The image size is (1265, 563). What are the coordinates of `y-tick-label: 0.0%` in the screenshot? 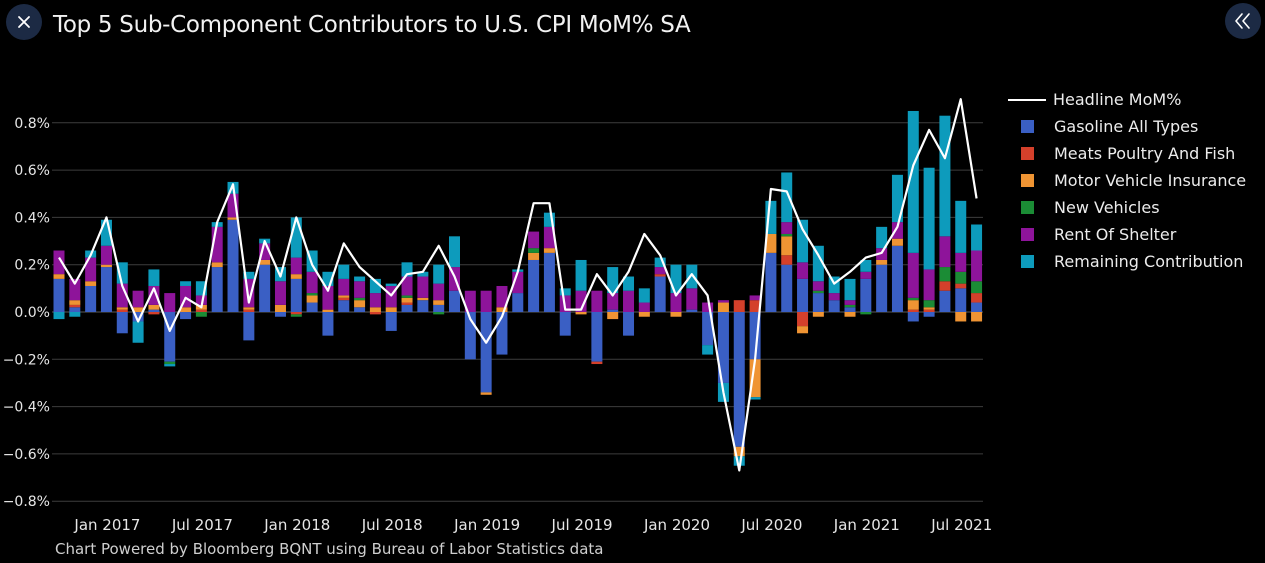 It's located at (32, 313).